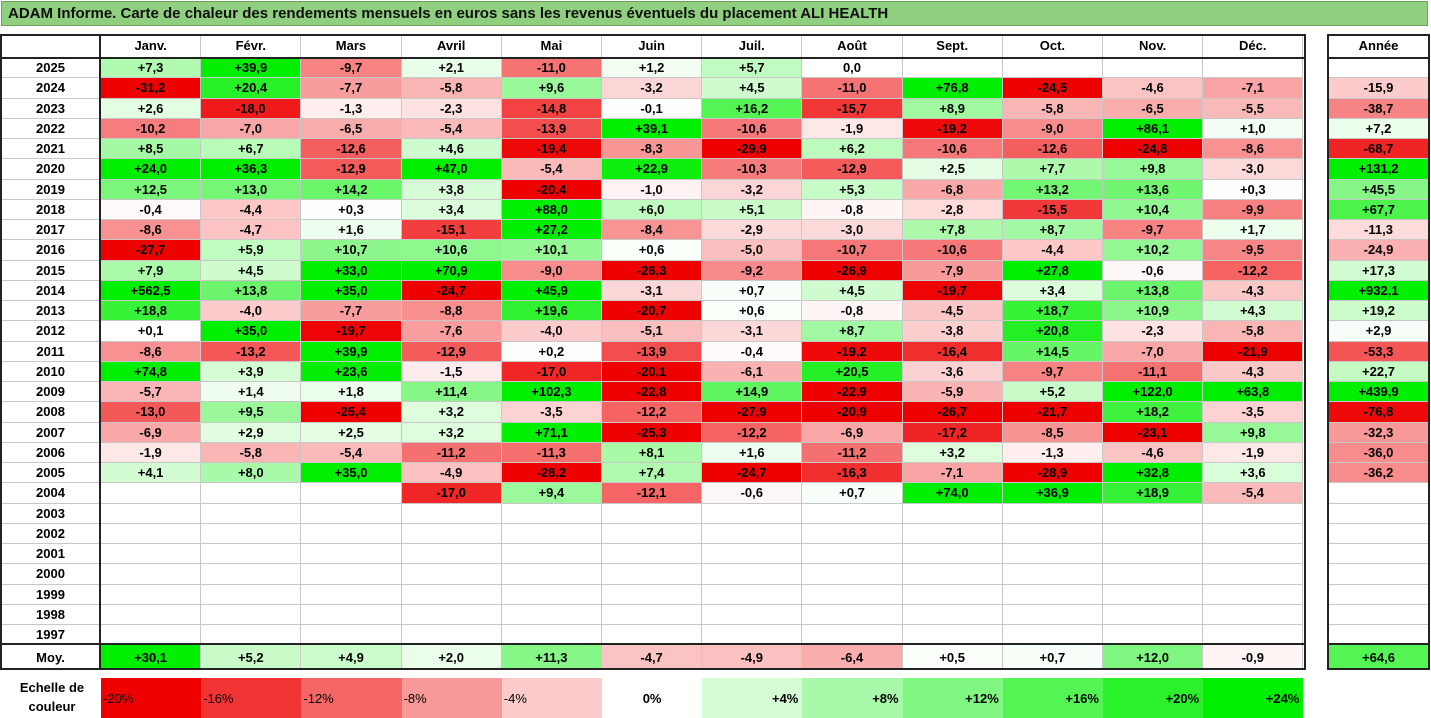 The width and height of the screenshot is (1431, 718). What do you see at coordinates (1253, 412) in the screenshot?
I see `heatmap-cell: -3,5` at bounding box center [1253, 412].